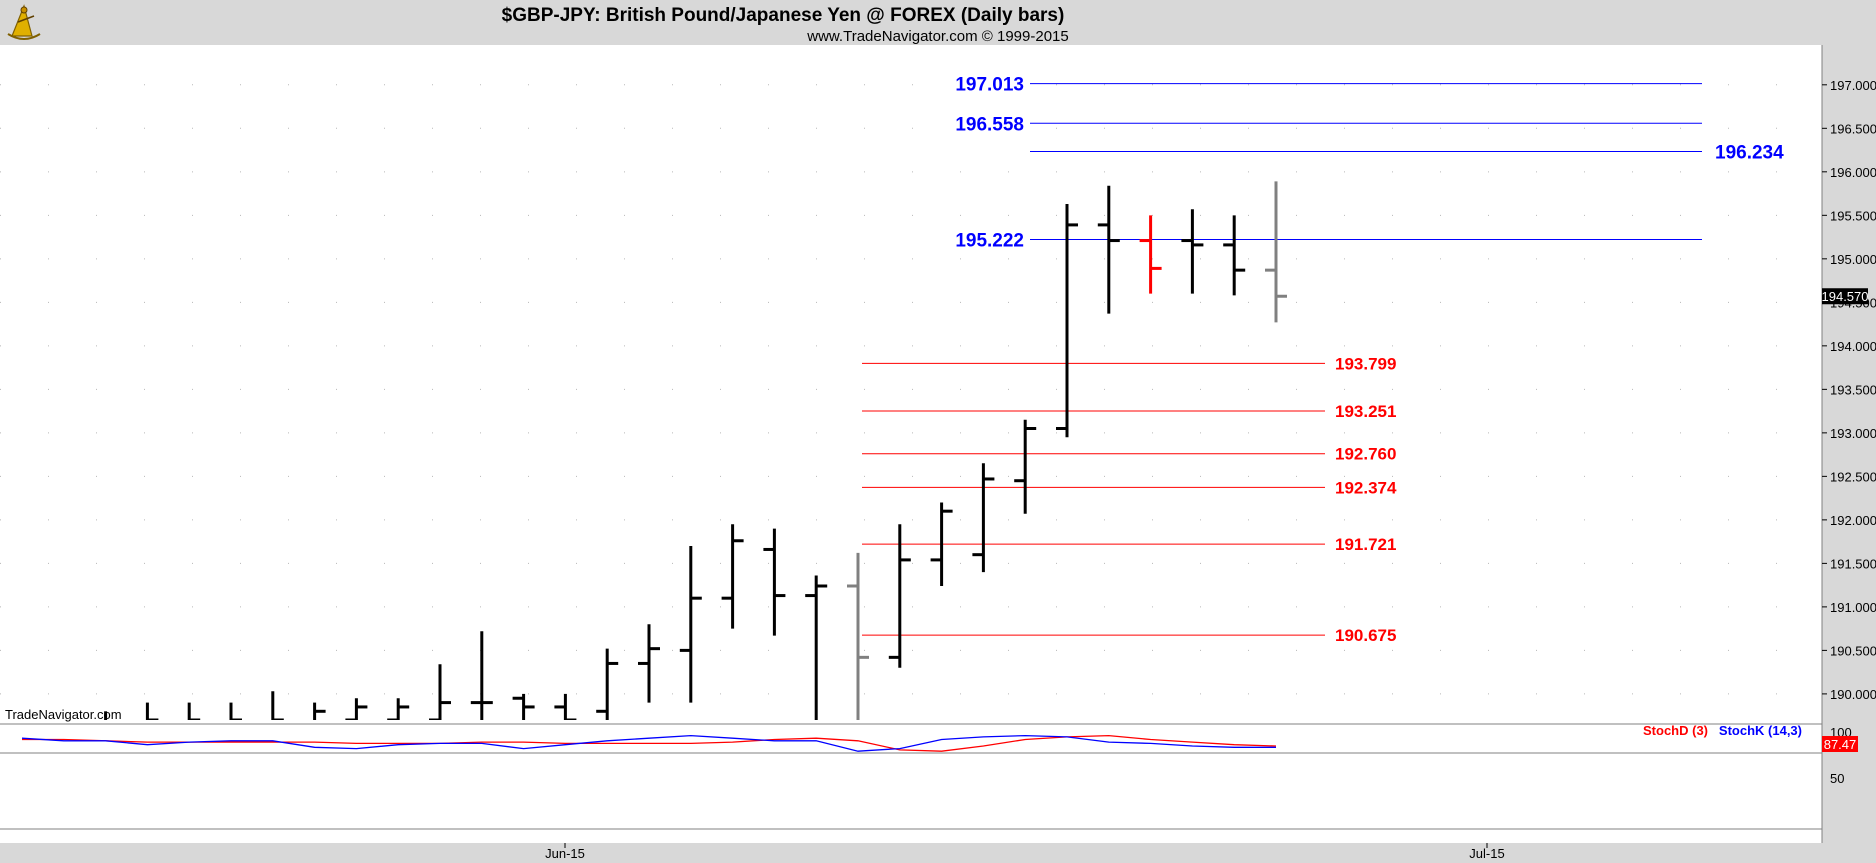 Image resolution: width=1876 pixels, height=863 pixels. Describe the element at coordinates (1853, 85) in the screenshot. I see `price-tick-label: 197.000` at that location.